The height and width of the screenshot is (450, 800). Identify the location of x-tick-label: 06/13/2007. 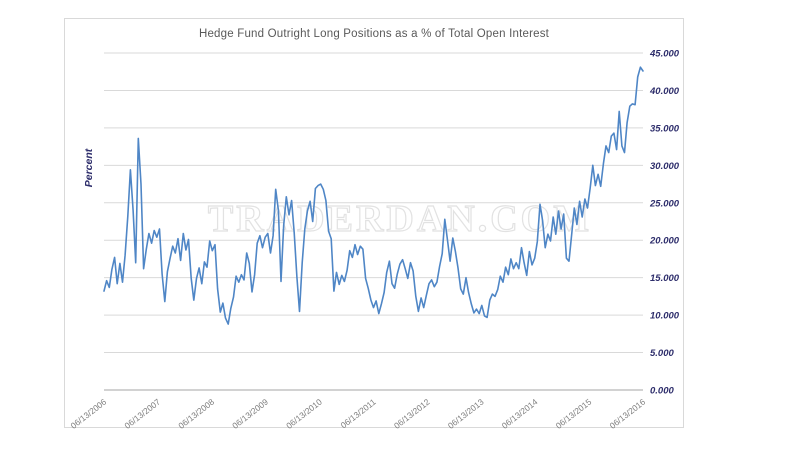
(142, 413).